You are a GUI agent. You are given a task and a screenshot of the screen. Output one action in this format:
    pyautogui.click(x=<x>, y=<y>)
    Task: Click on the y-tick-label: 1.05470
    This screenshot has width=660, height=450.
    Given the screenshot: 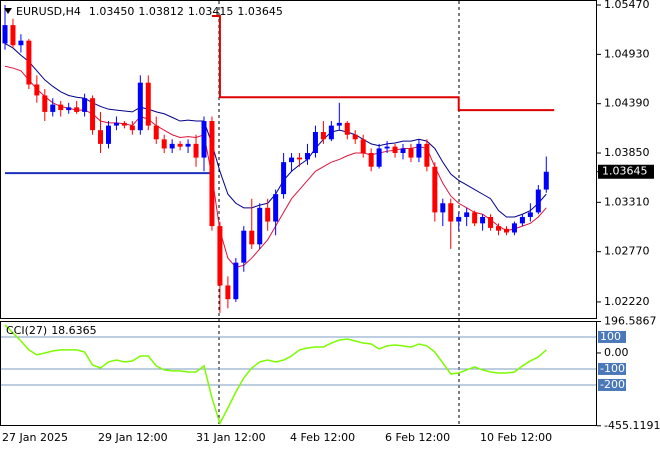 What is the action you would take?
    pyautogui.click(x=627, y=5)
    